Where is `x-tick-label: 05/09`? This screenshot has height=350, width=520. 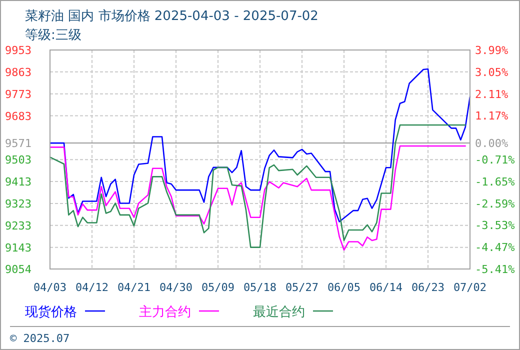
x-tick-label: 05/09 is located at coordinates (218, 287).